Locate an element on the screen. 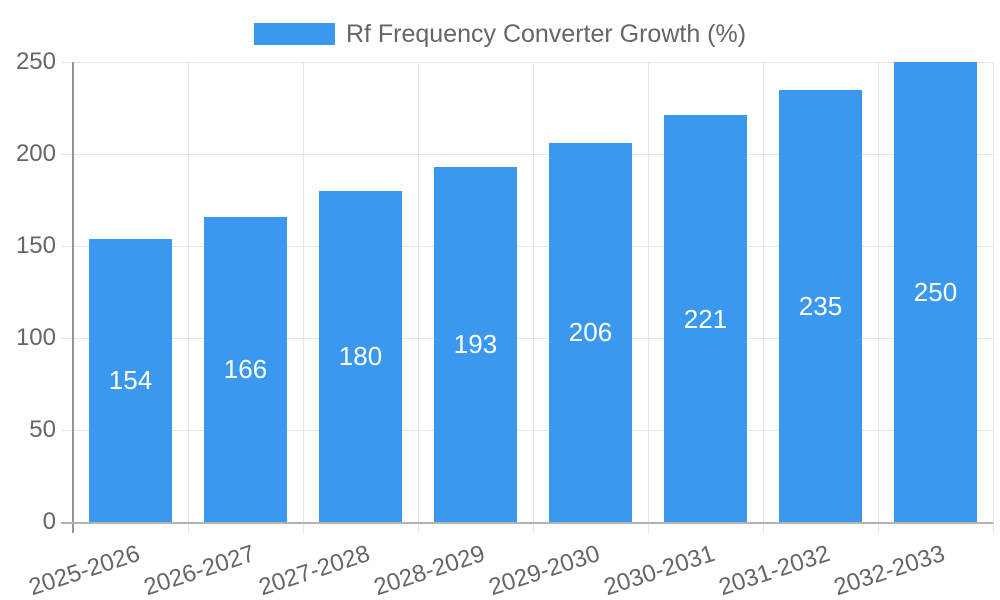  y-axis-line is located at coordinates (73, 297).